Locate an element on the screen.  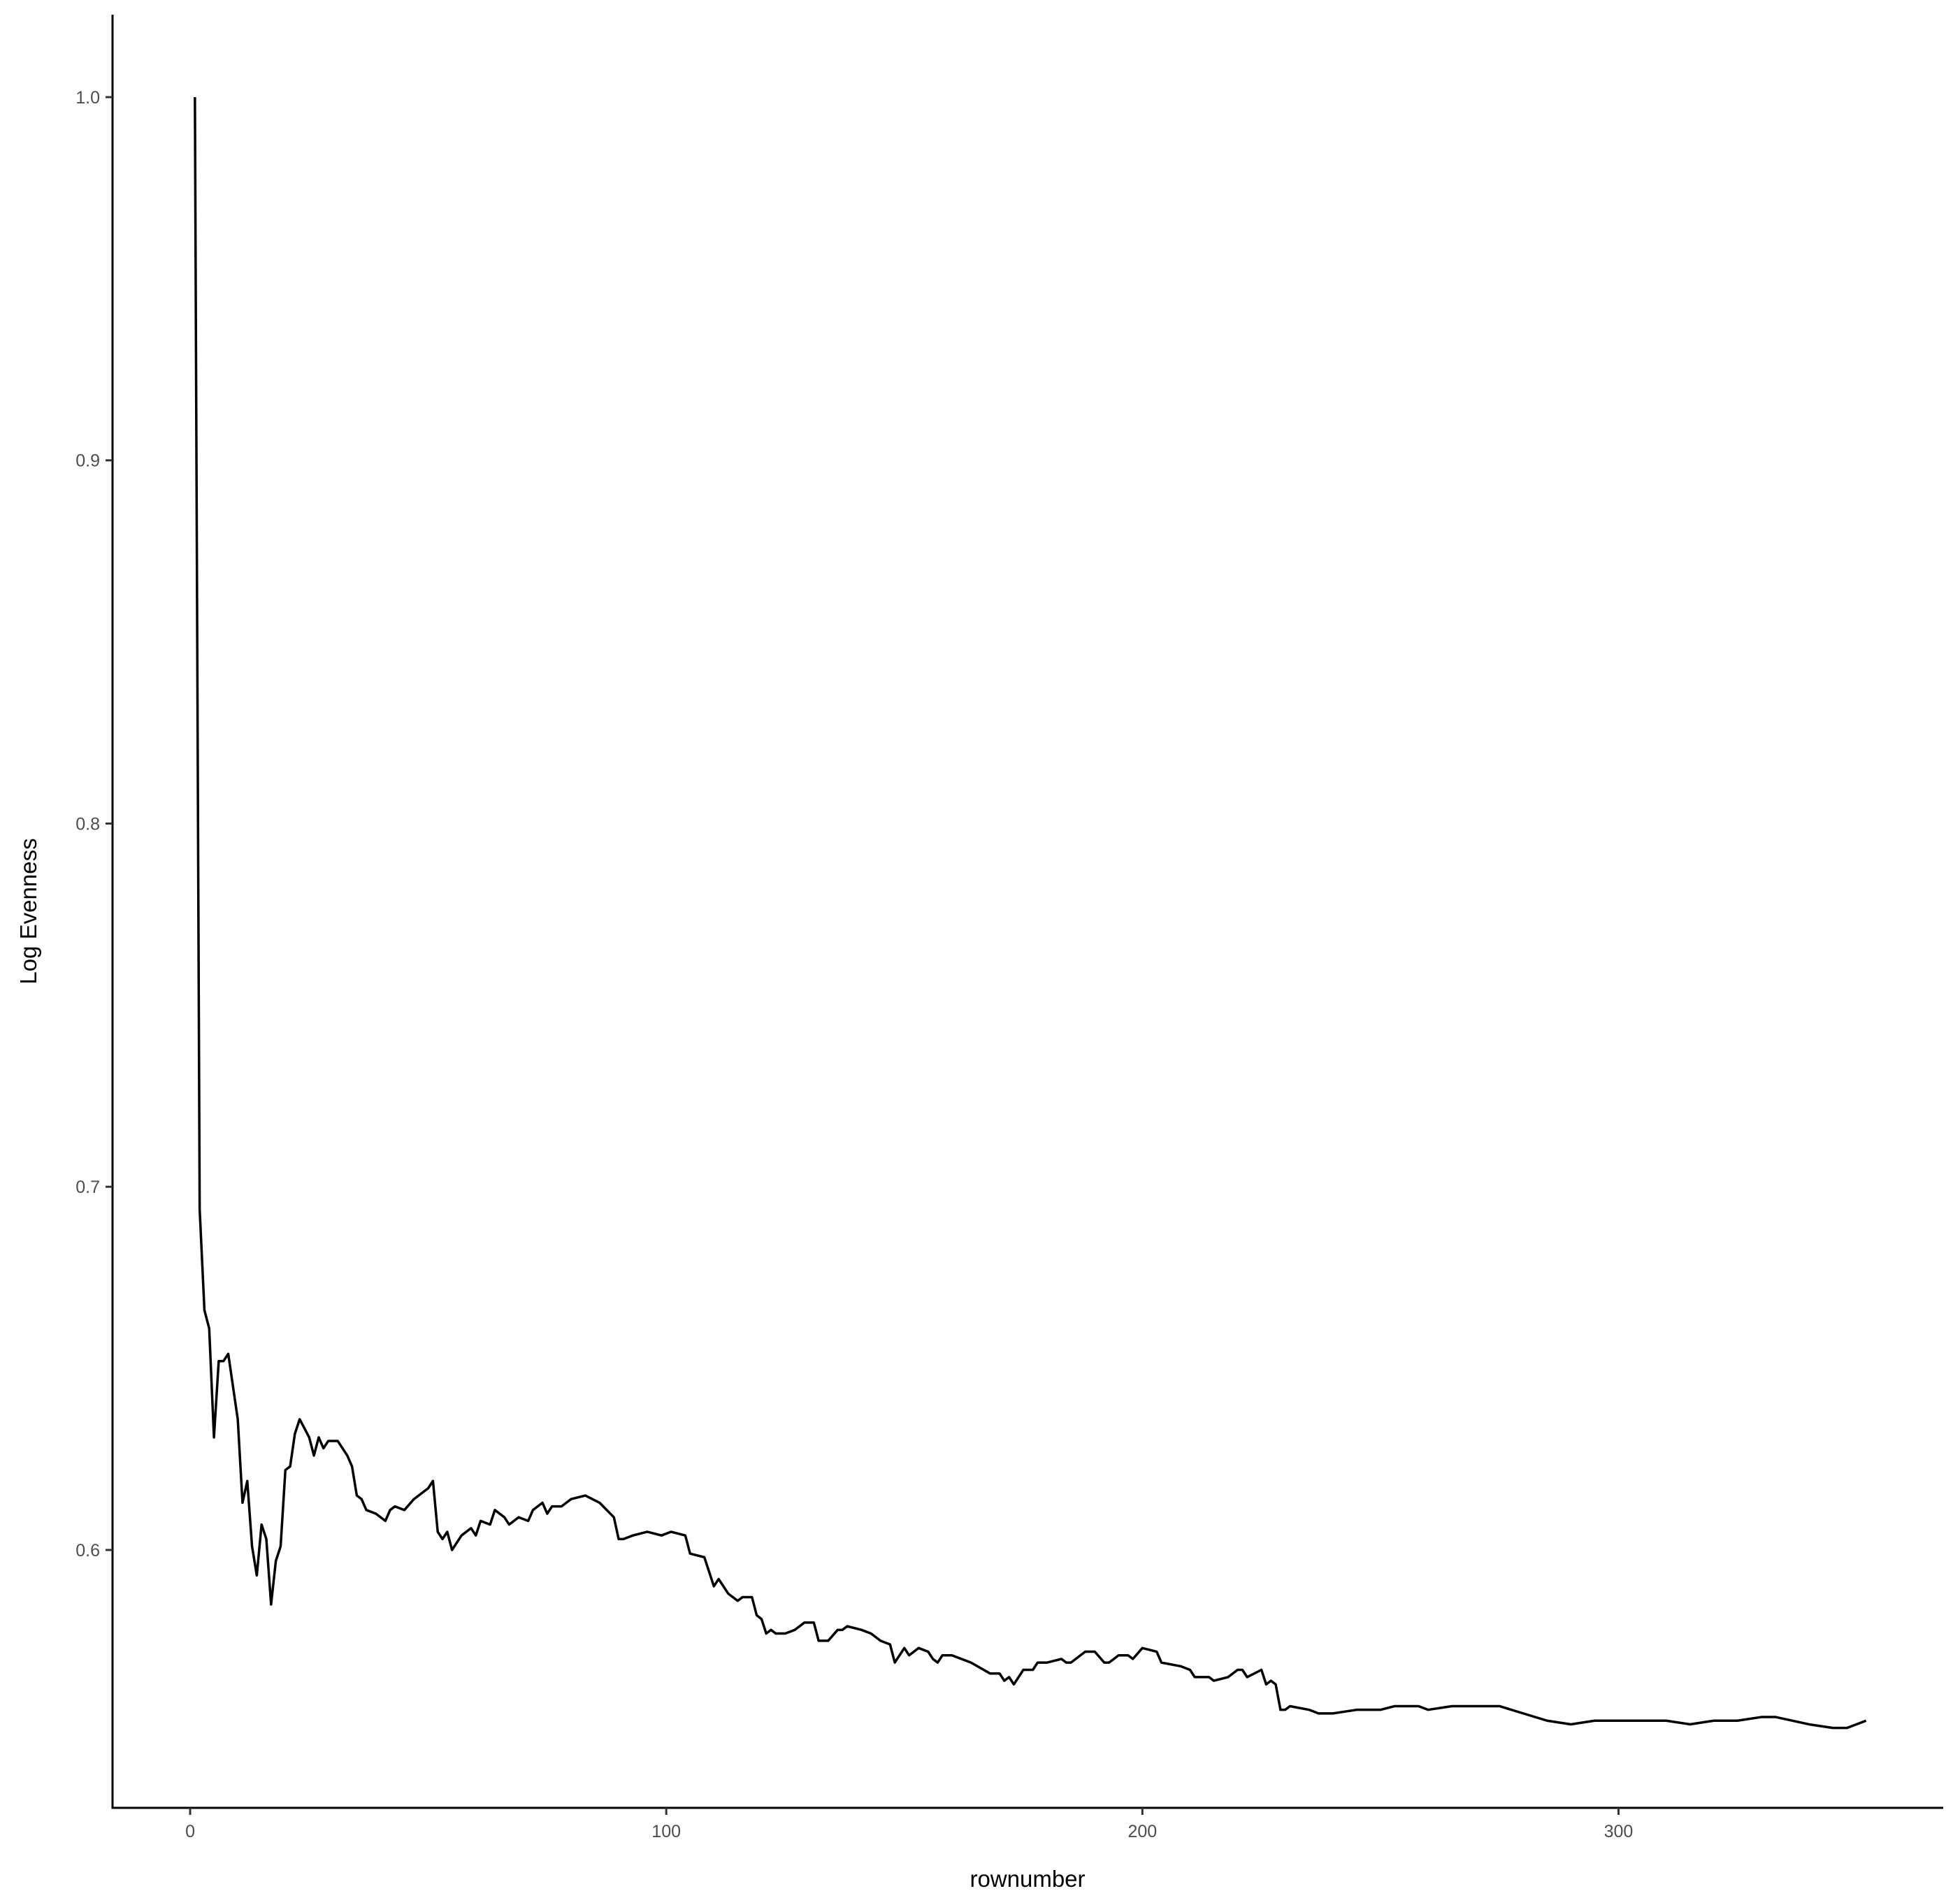
y-tick-label: 0.8 is located at coordinates (87, 824).